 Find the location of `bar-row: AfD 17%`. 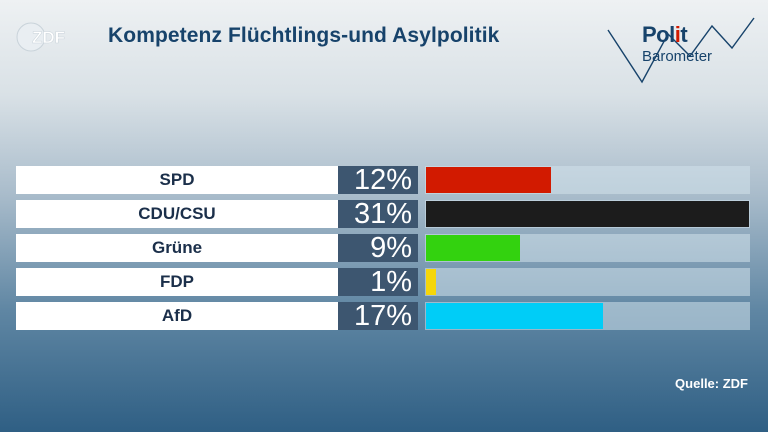

bar-row: AfD 17% is located at coordinates (384, 315).